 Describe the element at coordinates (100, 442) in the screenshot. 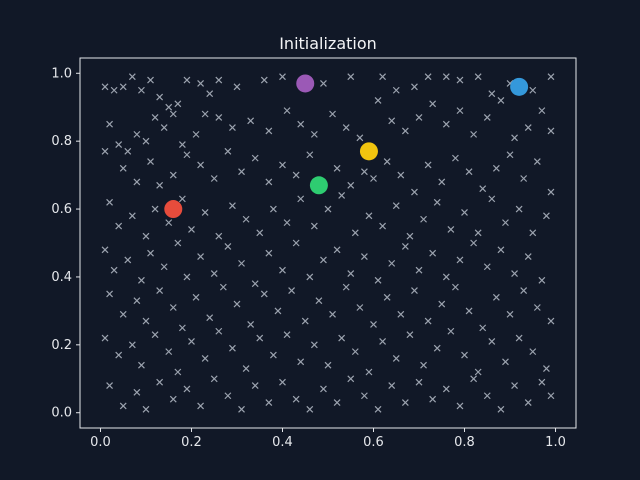

I see `x-tick-label: 0.0` at that location.